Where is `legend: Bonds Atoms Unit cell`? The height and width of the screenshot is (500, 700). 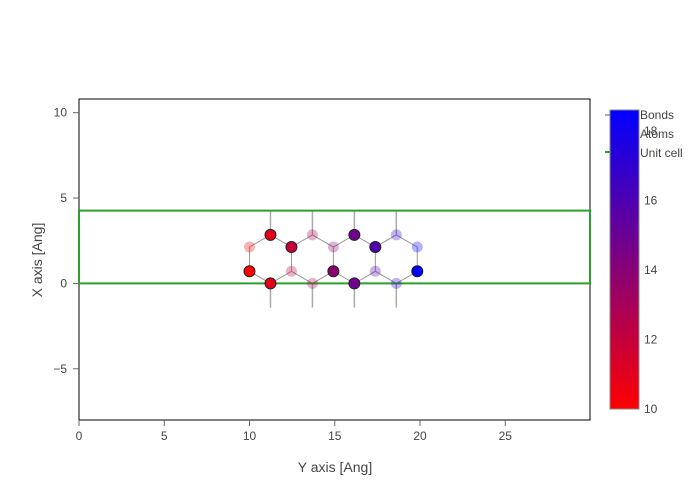
legend: Bonds Atoms Unit cell is located at coordinates (644, 134).